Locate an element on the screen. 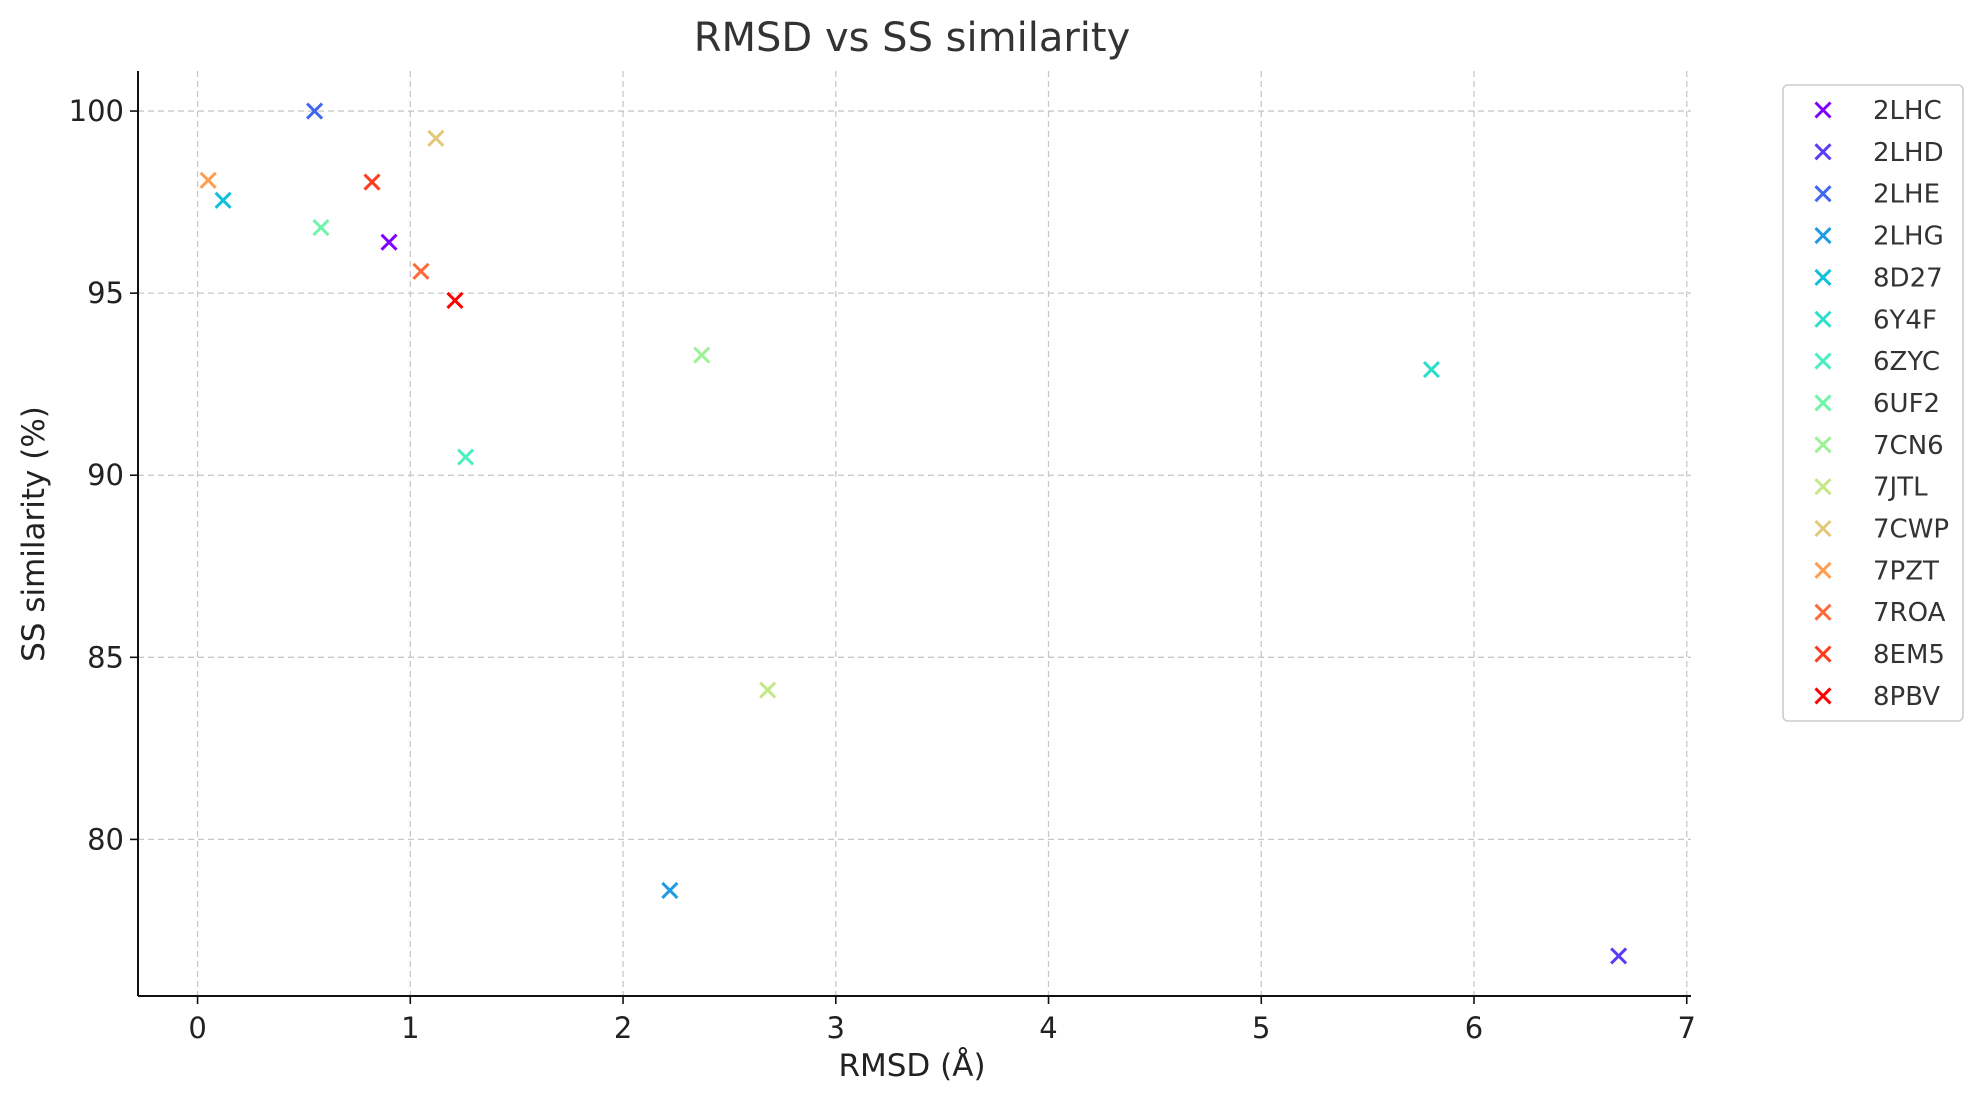 The image size is (1980, 1104). legend-label-6zyc: 6ZYC is located at coordinates (1906, 362).